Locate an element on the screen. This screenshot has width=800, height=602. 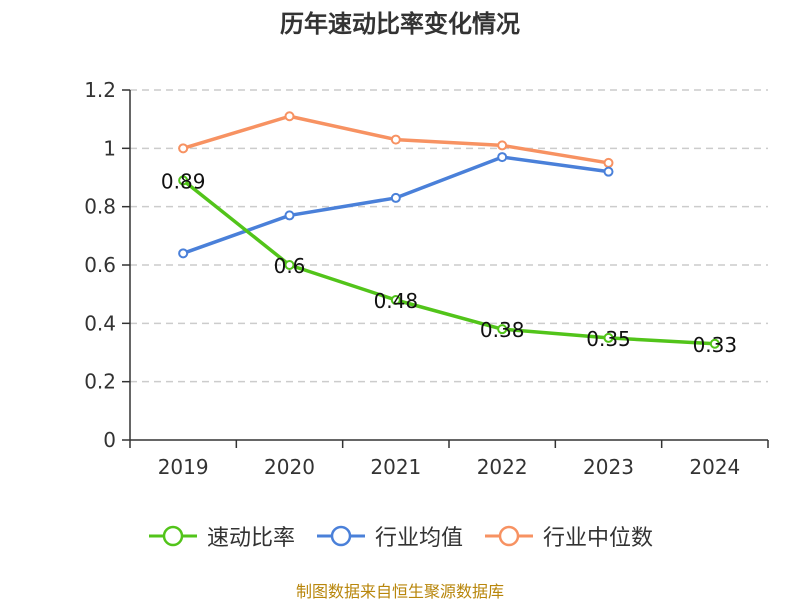
legend: 速动比率 行业均值 行业中位数 is located at coordinates (400, 536).